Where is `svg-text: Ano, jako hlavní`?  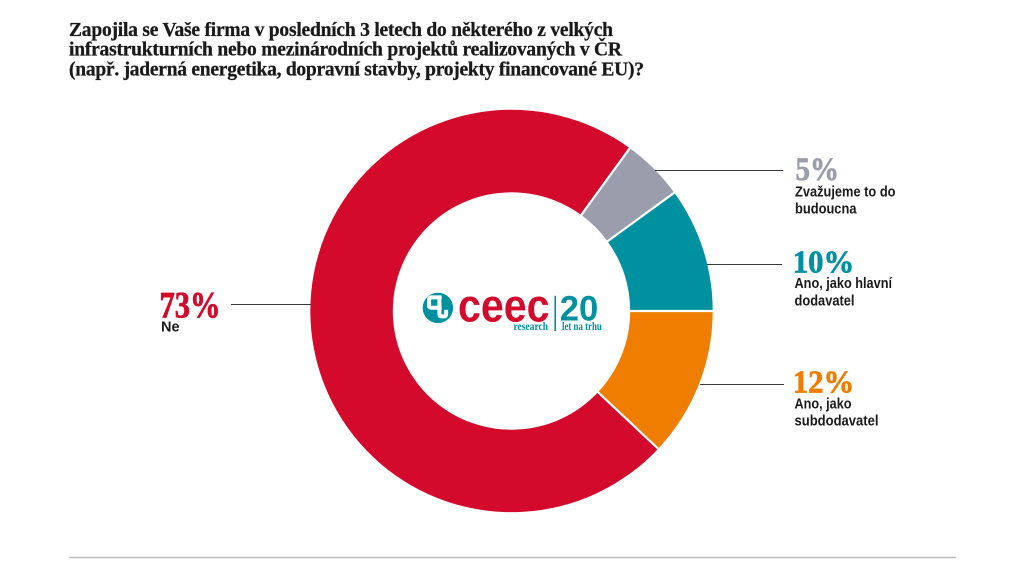 svg-text: Ano, jako hlavní is located at coordinates (844, 283).